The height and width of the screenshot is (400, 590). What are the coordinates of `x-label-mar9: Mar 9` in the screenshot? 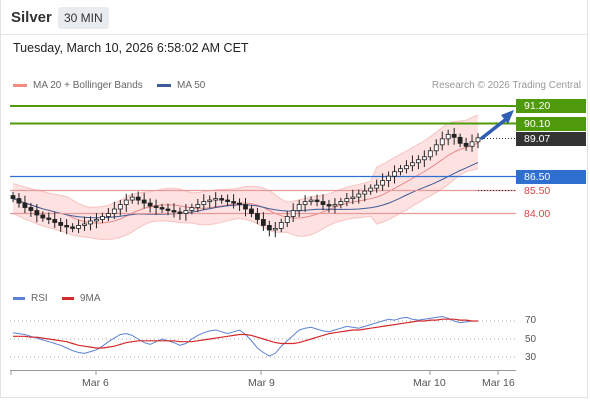 It's located at (261, 383).